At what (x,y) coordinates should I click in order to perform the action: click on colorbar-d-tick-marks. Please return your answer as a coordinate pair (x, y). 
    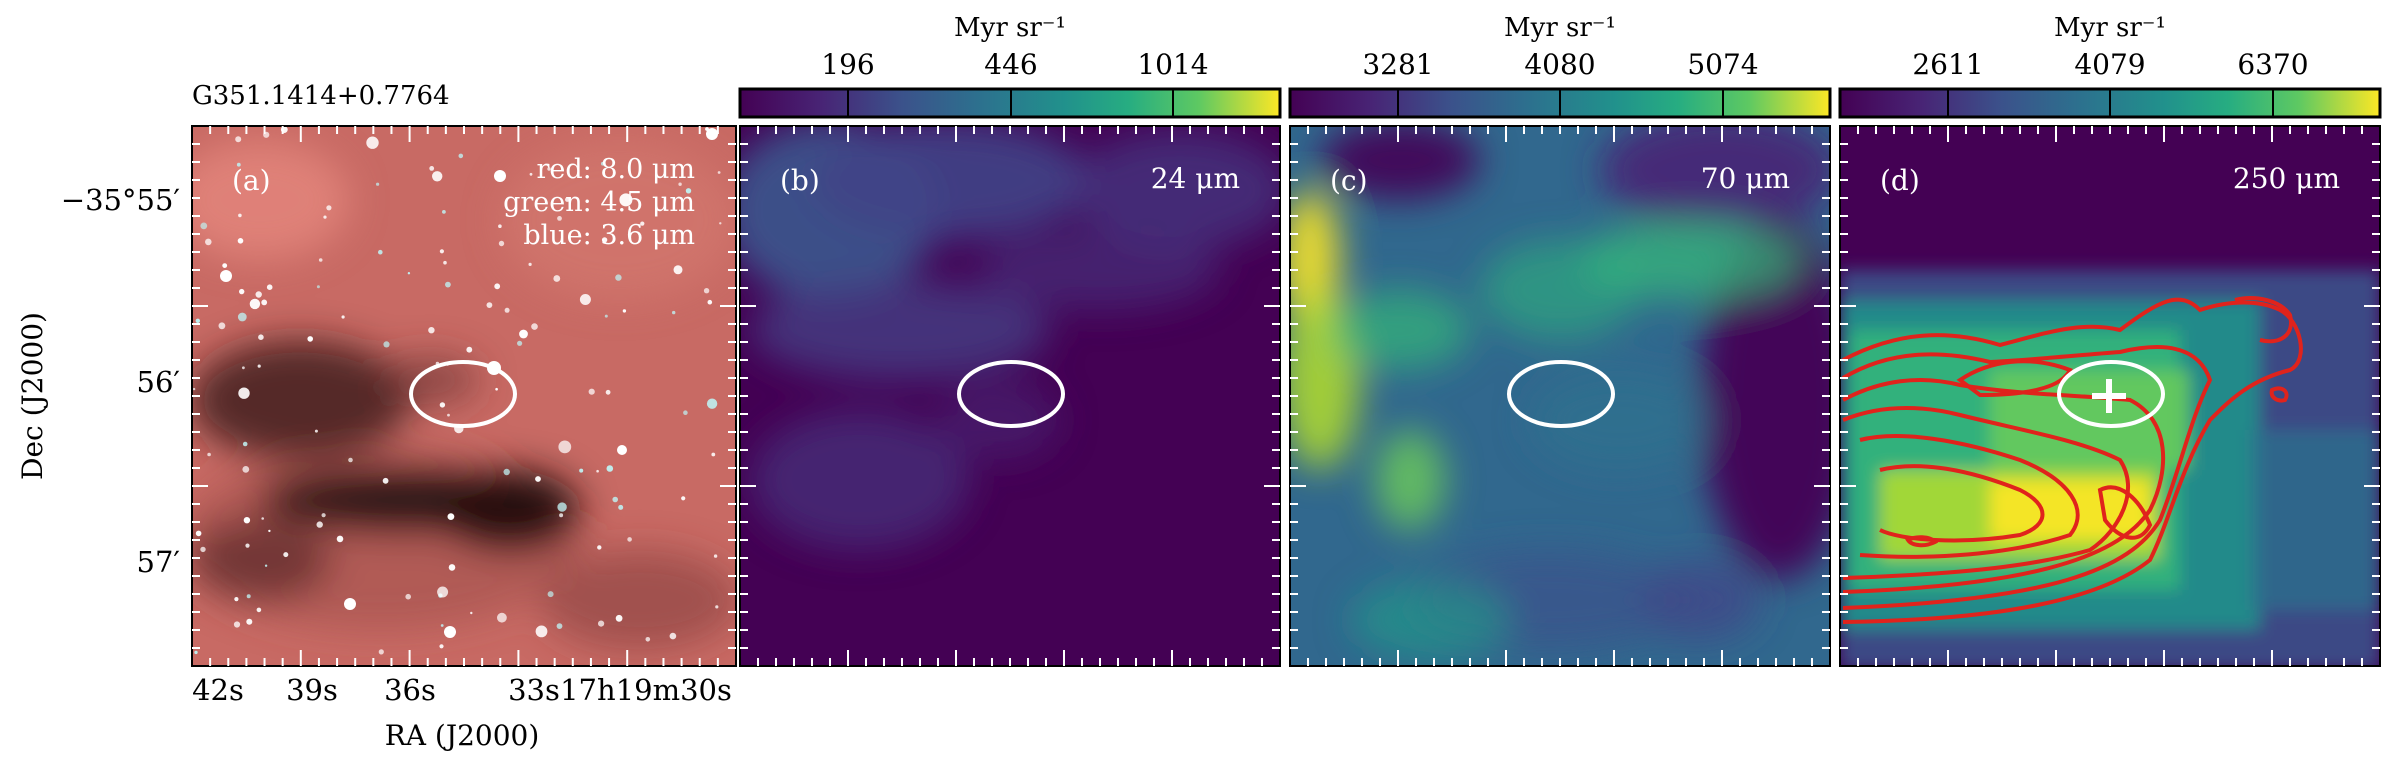
    Looking at the image, I should click on (2110, 103).